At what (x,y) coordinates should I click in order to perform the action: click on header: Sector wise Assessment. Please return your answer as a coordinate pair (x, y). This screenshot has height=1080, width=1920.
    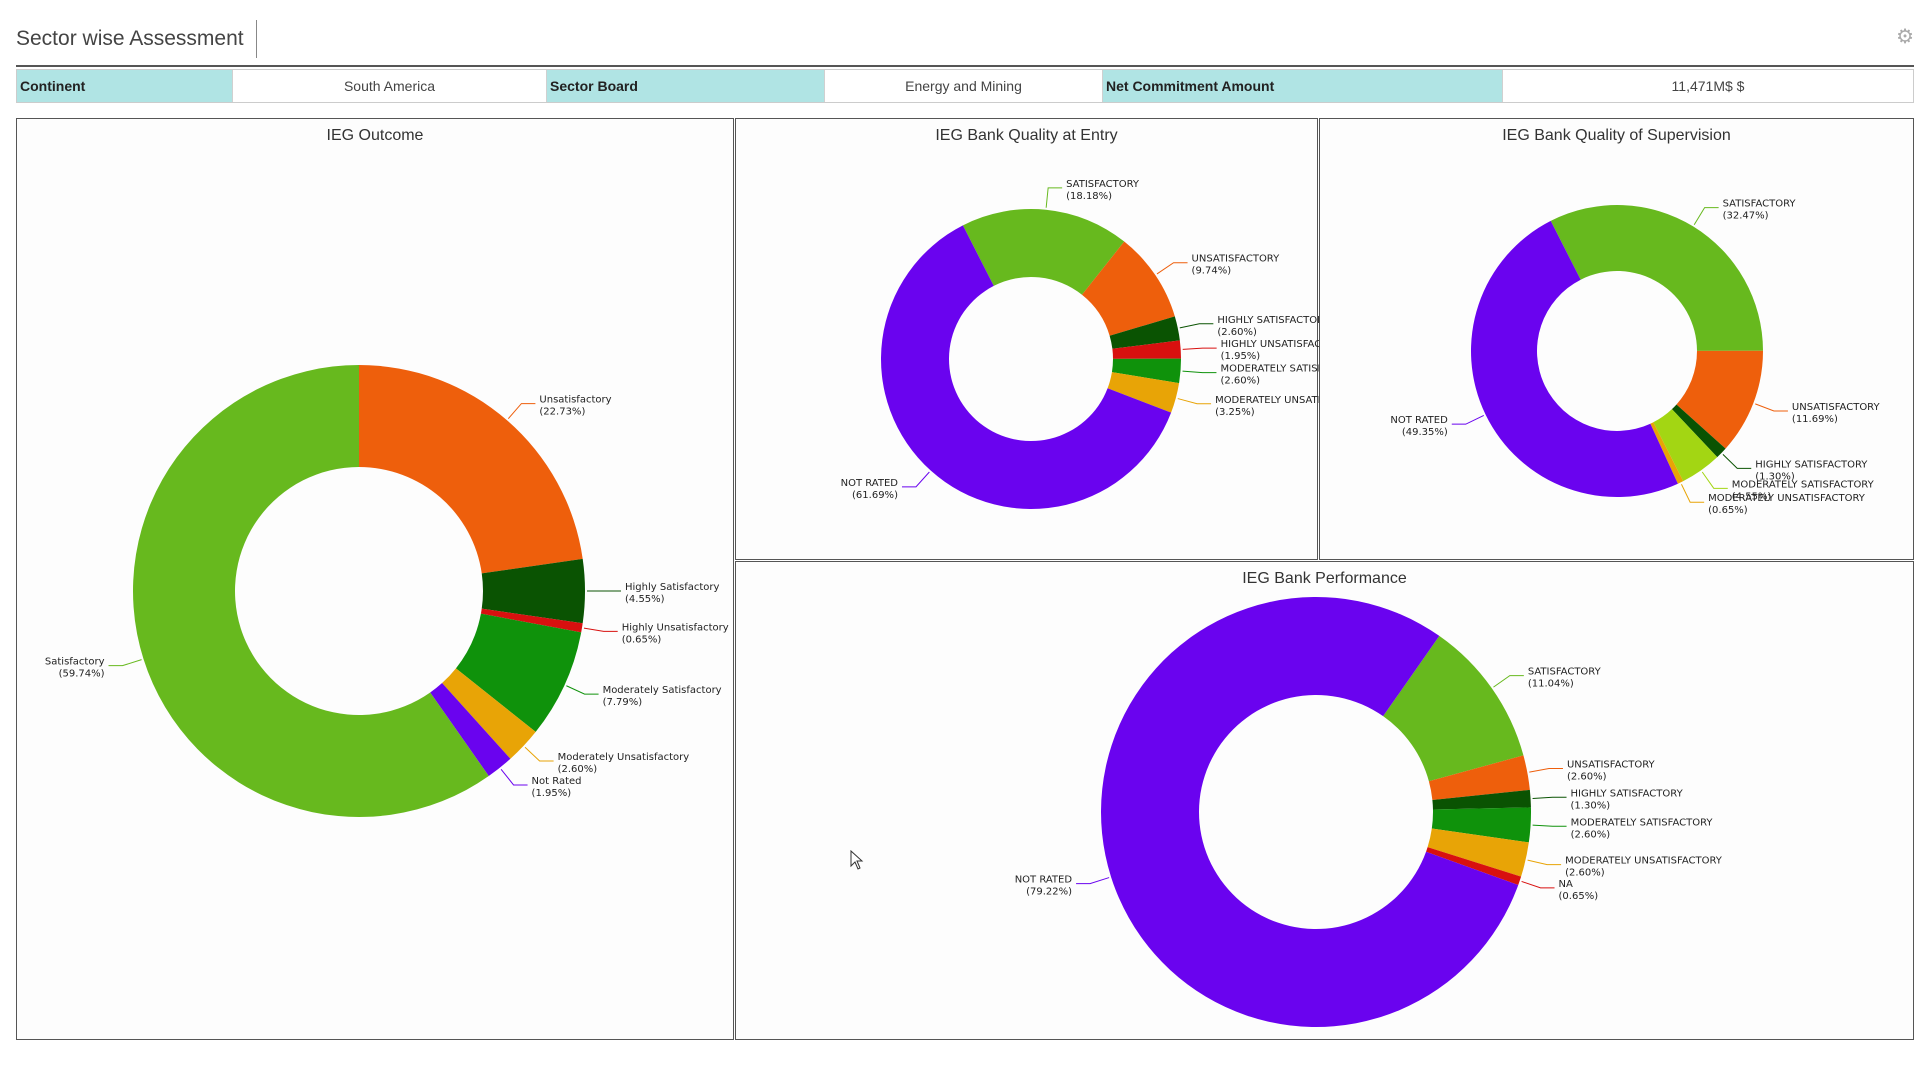
    Looking at the image, I should click on (136, 39).